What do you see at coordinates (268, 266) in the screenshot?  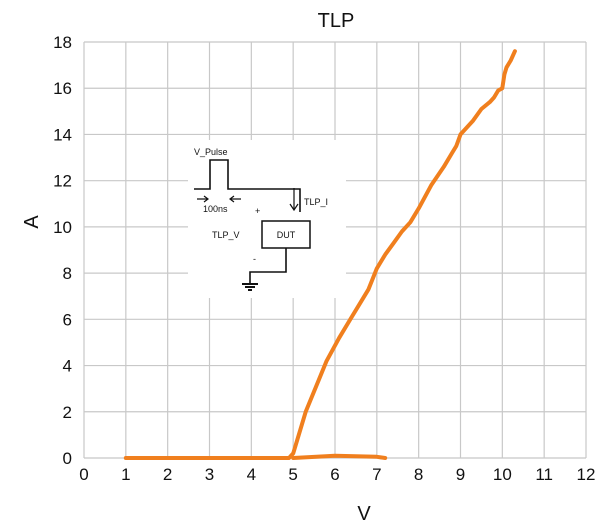 I see `ground-wire` at bounding box center [268, 266].